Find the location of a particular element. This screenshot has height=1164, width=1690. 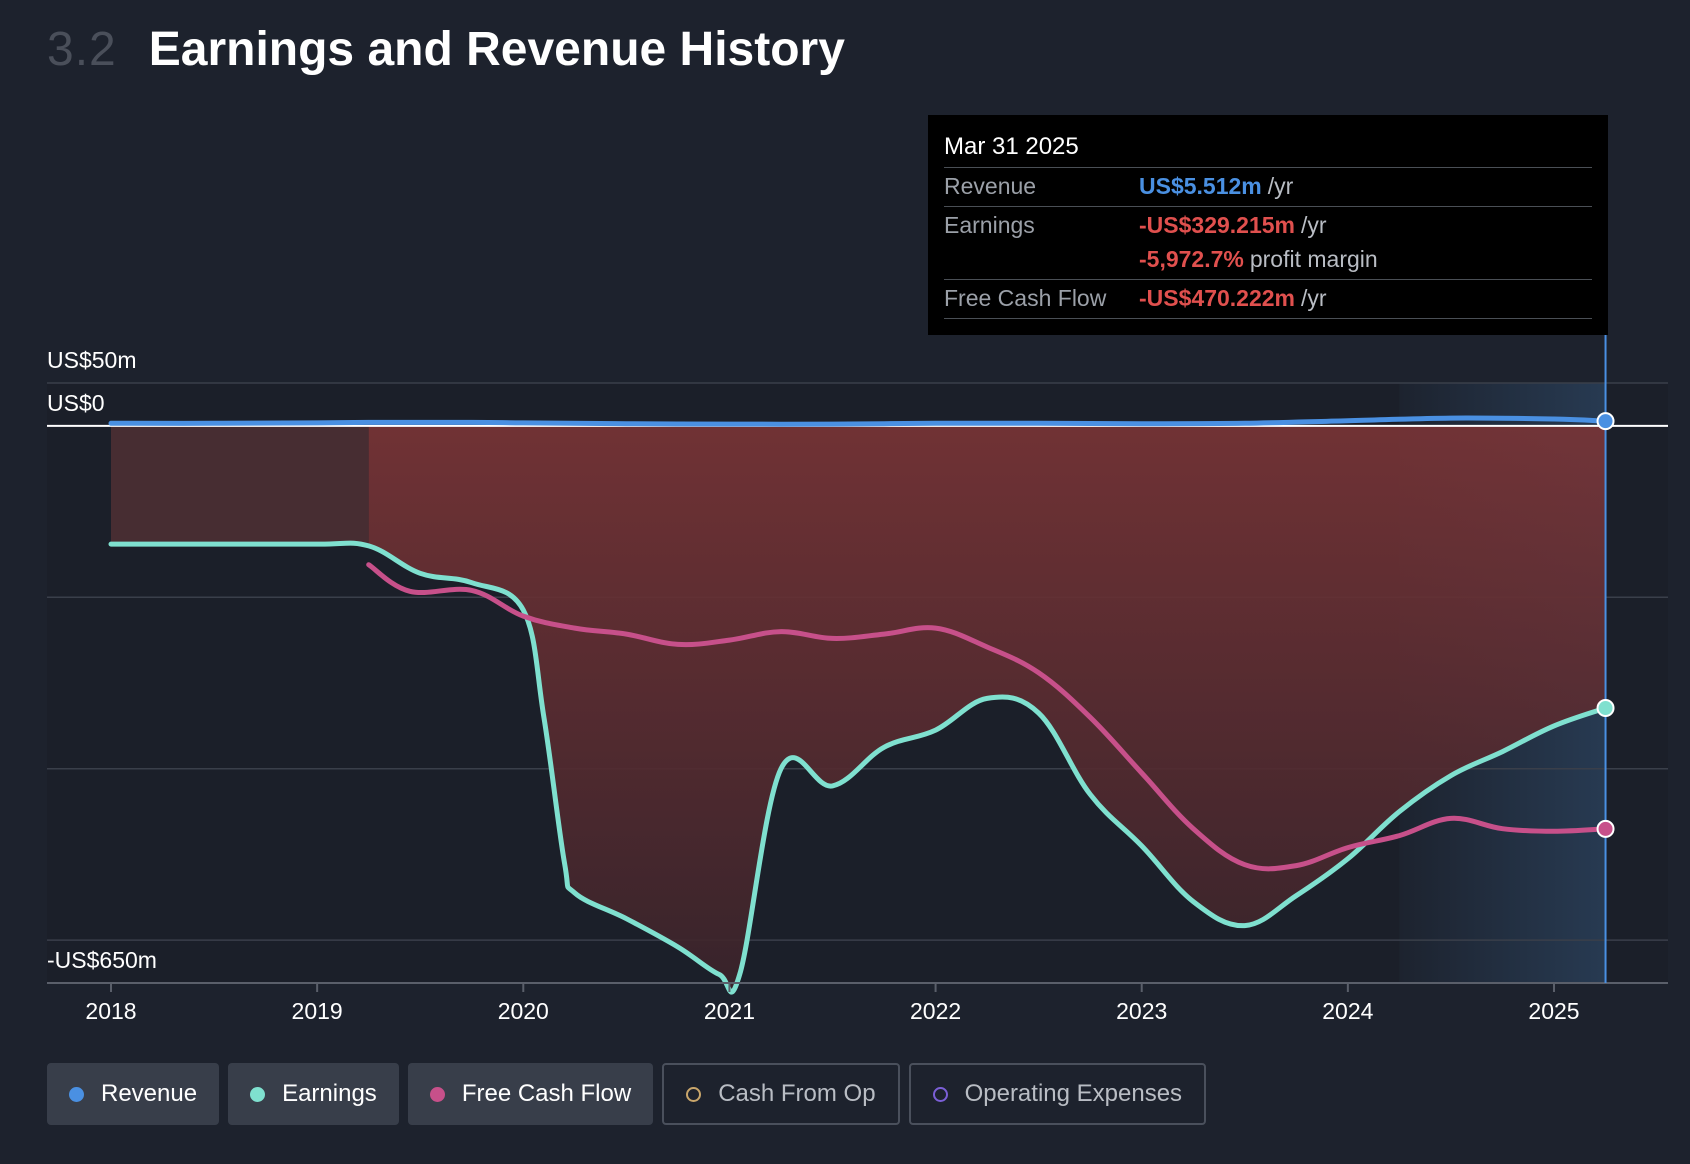

tooltip-earnings-row: Earnings -US$329.215m /yr is located at coordinates (1268, 224).